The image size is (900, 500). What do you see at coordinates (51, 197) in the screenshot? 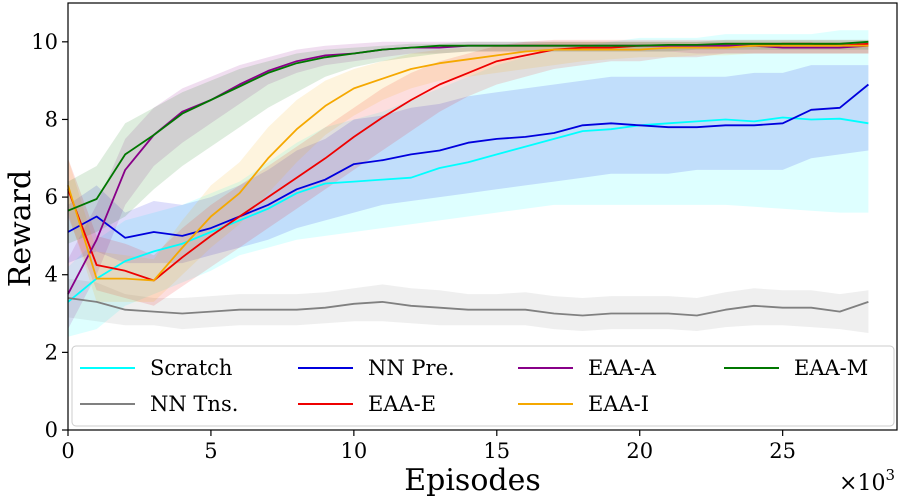
I see `y-tick-label: 6` at bounding box center [51, 197].